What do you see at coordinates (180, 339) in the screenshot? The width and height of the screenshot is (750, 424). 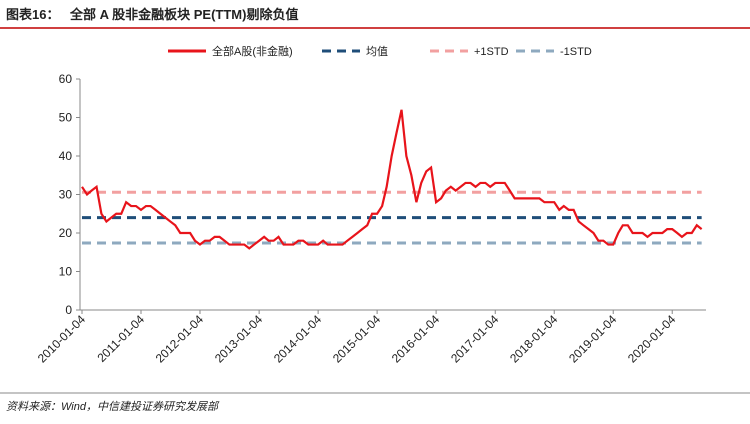 I see `x-tick-label: 2012-01-04` at bounding box center [180, 339].